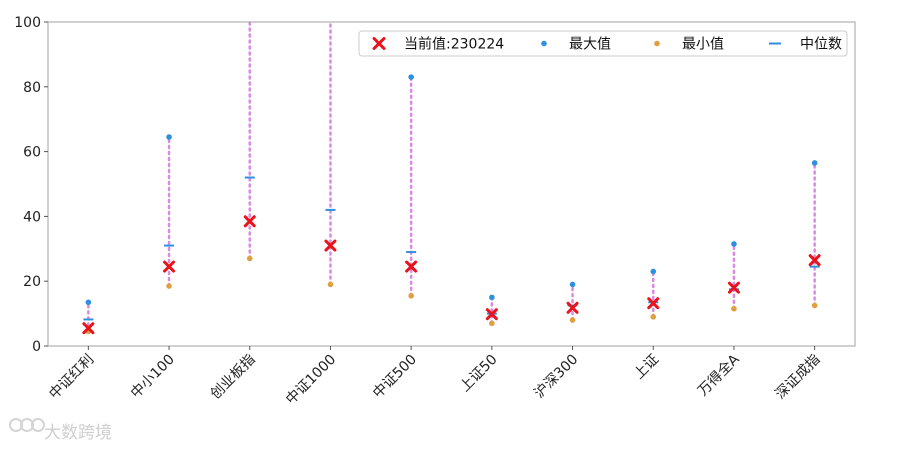 Image resolution: width=900 pixels, height=450 pixels. I want to click on legend-label: 最大值, so click(590, 45).